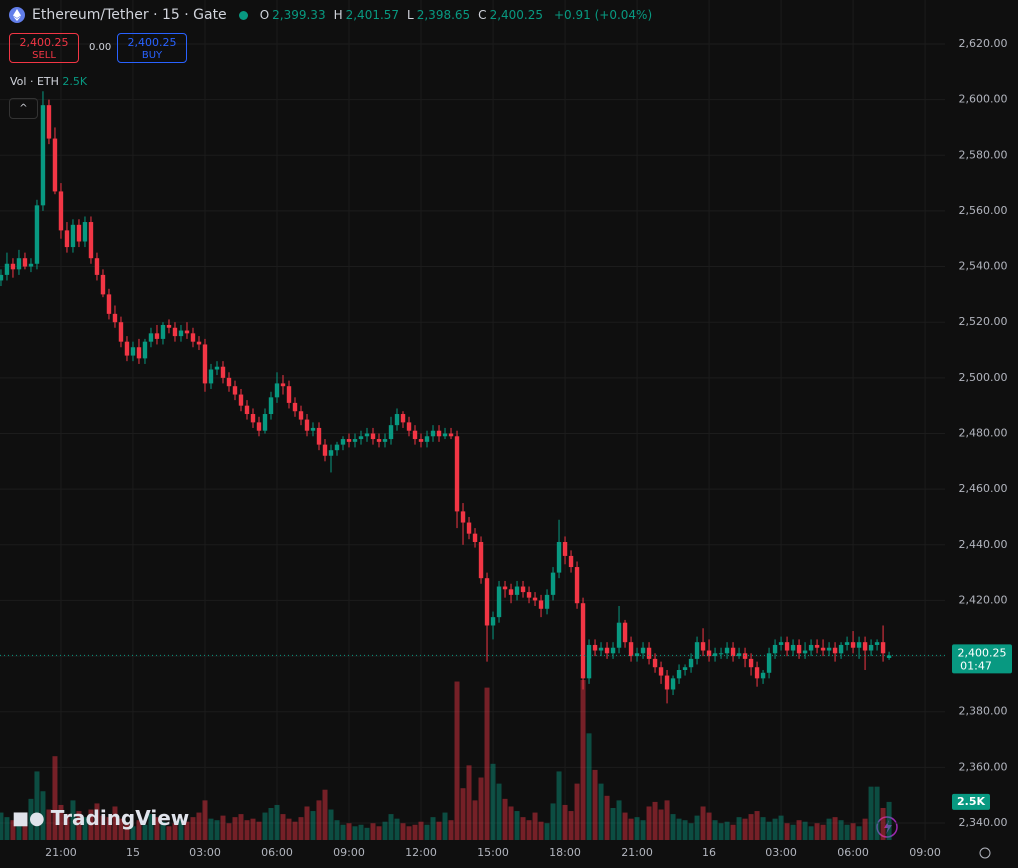  I want to click on ohlc-value: 2,398.65, so click(443, 15).